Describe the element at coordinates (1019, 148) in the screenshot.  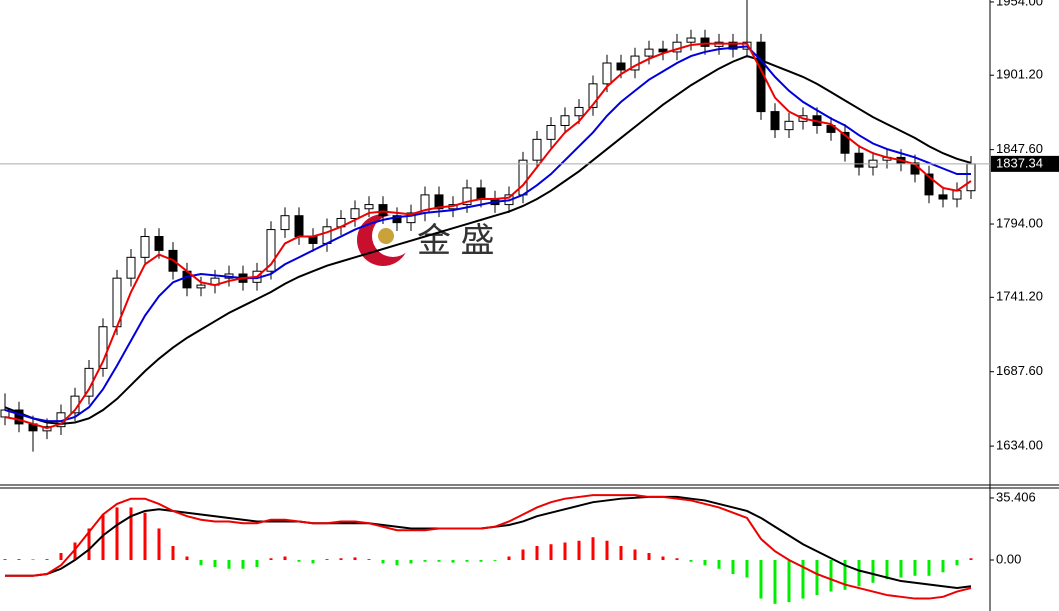
I see `y-tick-label: 1847.60` at that location.